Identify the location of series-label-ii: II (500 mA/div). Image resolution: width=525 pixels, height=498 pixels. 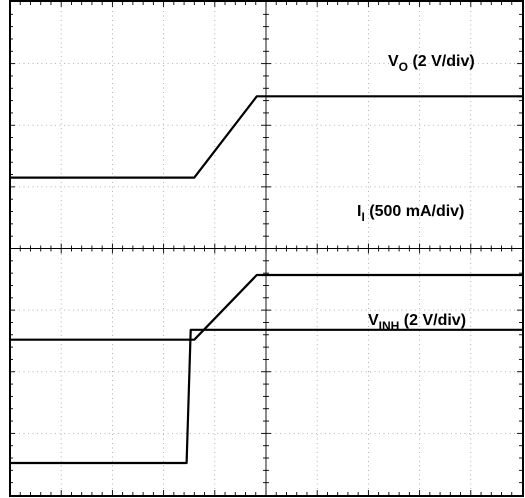
(410, 213).